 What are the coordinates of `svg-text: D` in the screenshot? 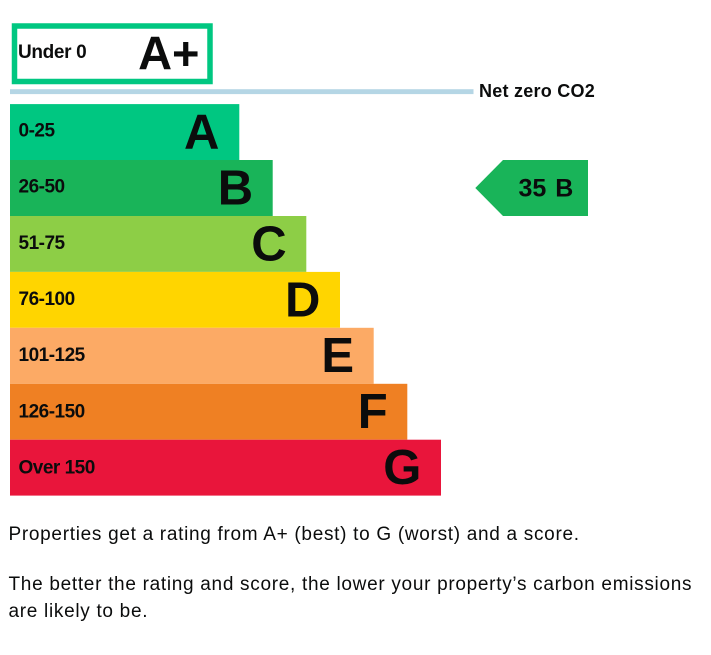 It's located at (302, 300).